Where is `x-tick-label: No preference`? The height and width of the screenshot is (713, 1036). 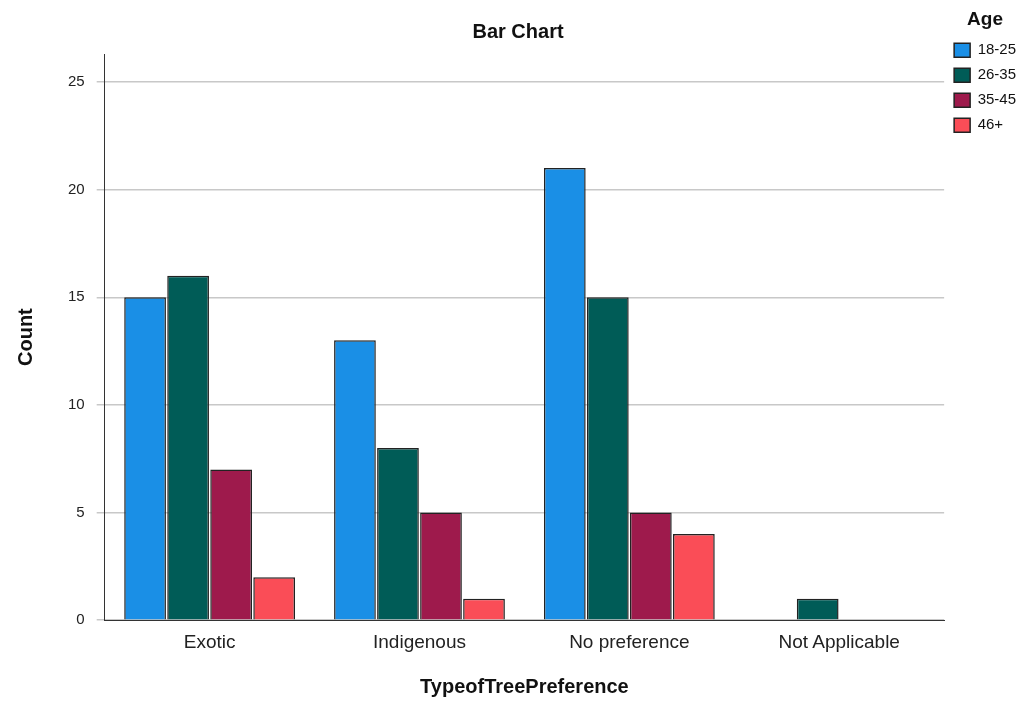 x-tick-label: No preference is located at coordinates (629, 641).